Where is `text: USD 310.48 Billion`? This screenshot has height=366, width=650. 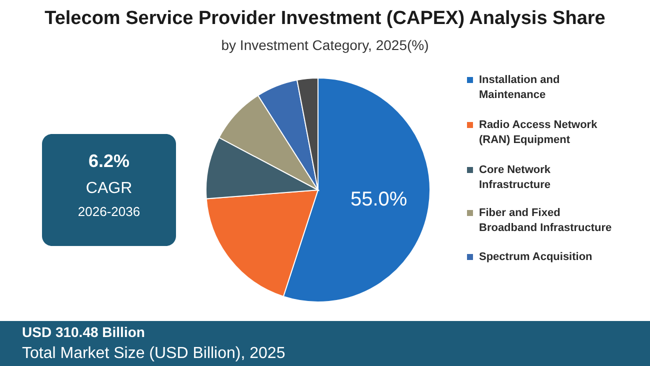
text: USD 310.48 Billion is located at coordinates (83, 332).